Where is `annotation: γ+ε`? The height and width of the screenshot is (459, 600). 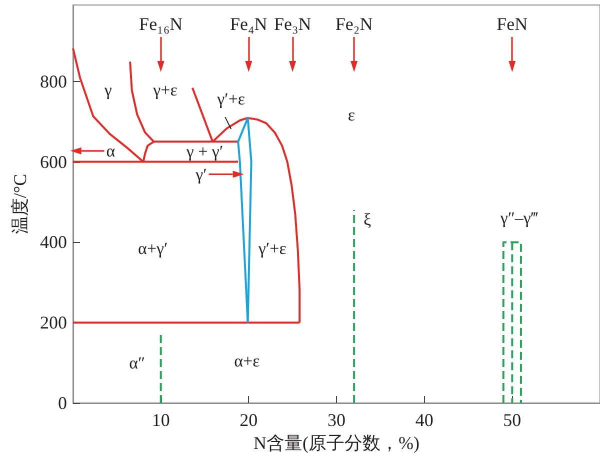 annotation: γ+ε is located at coordinates (165, 90).